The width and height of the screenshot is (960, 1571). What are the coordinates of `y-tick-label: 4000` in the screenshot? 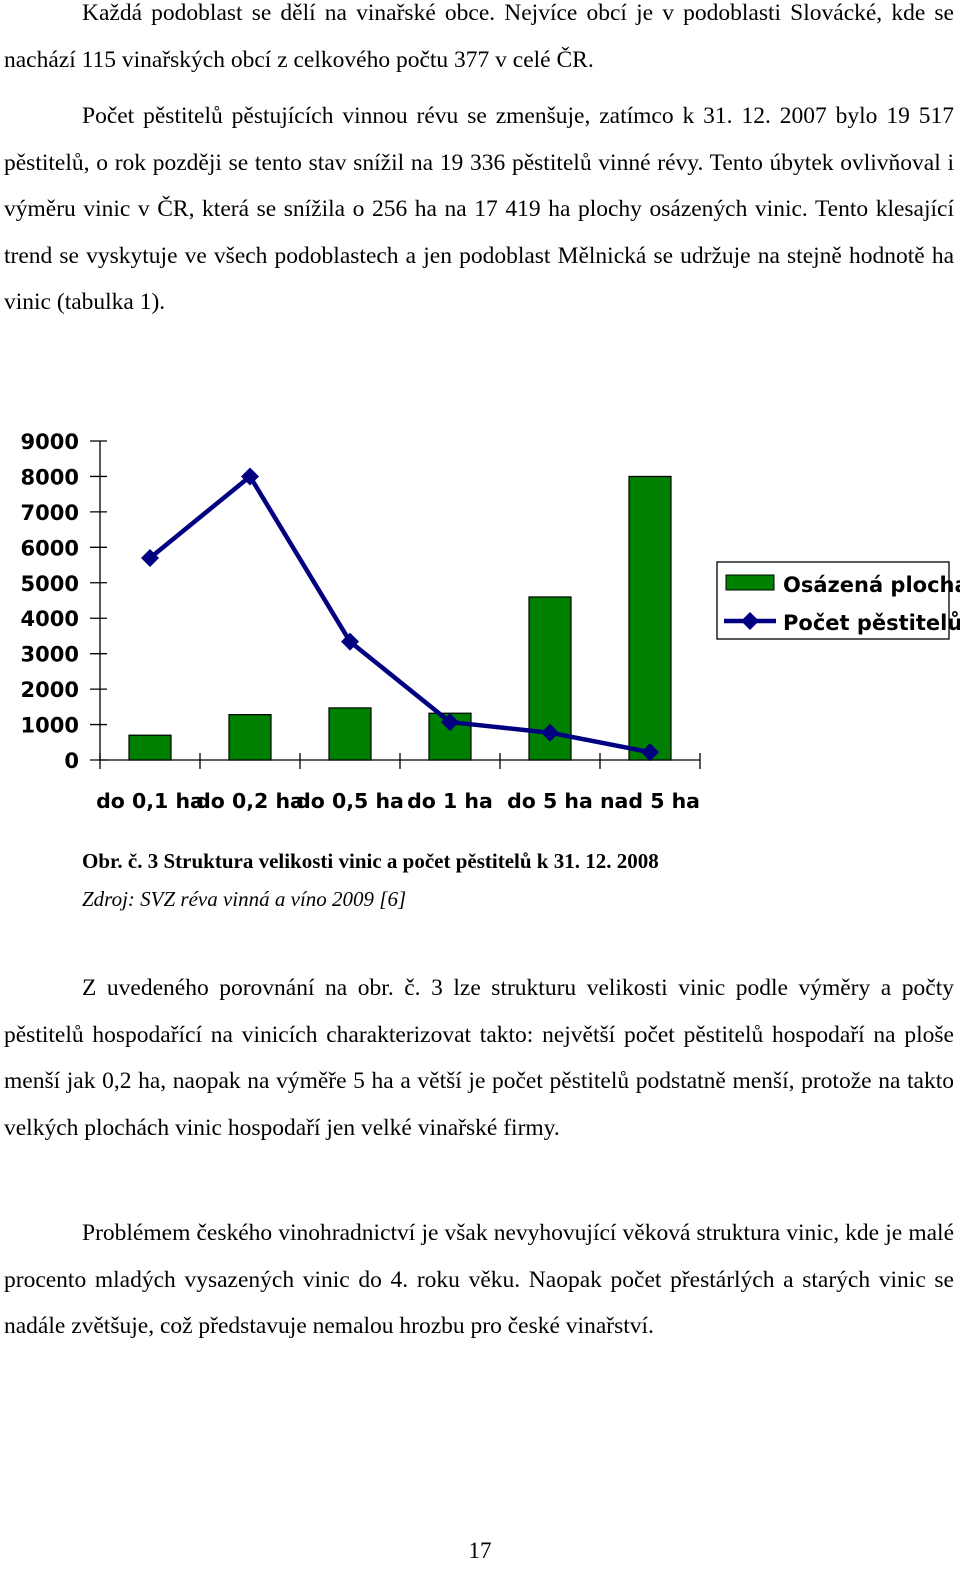 It's located at (50, 619).